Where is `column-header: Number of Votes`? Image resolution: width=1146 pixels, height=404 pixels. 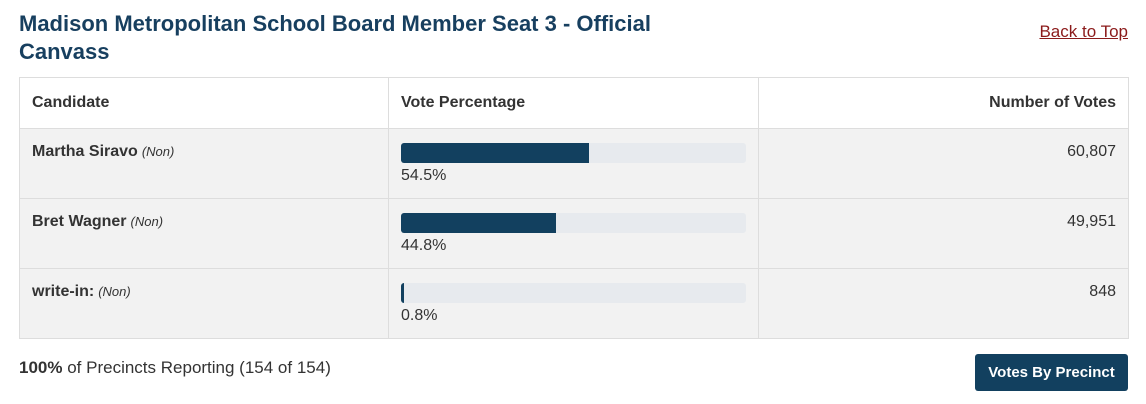 column-header: Number of Votes is located at coordinates (943, 103).